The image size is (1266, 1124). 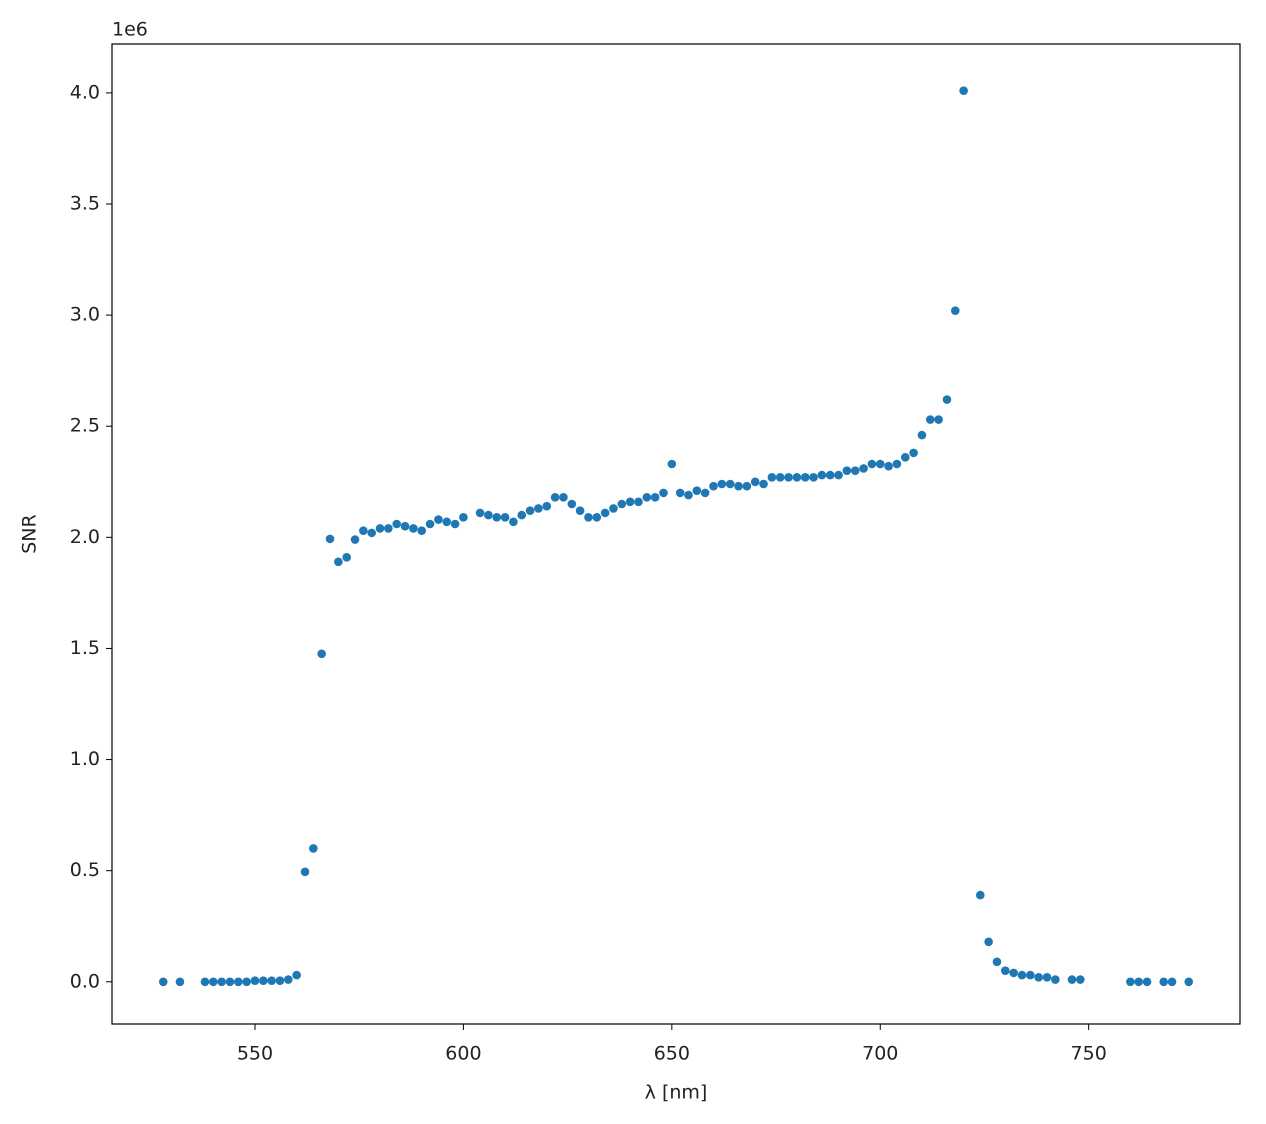 What do you see at coordinates (85, 870) in the screenshot?
I see `y-tick-label: 0.5` at bounding box center [85, 870].